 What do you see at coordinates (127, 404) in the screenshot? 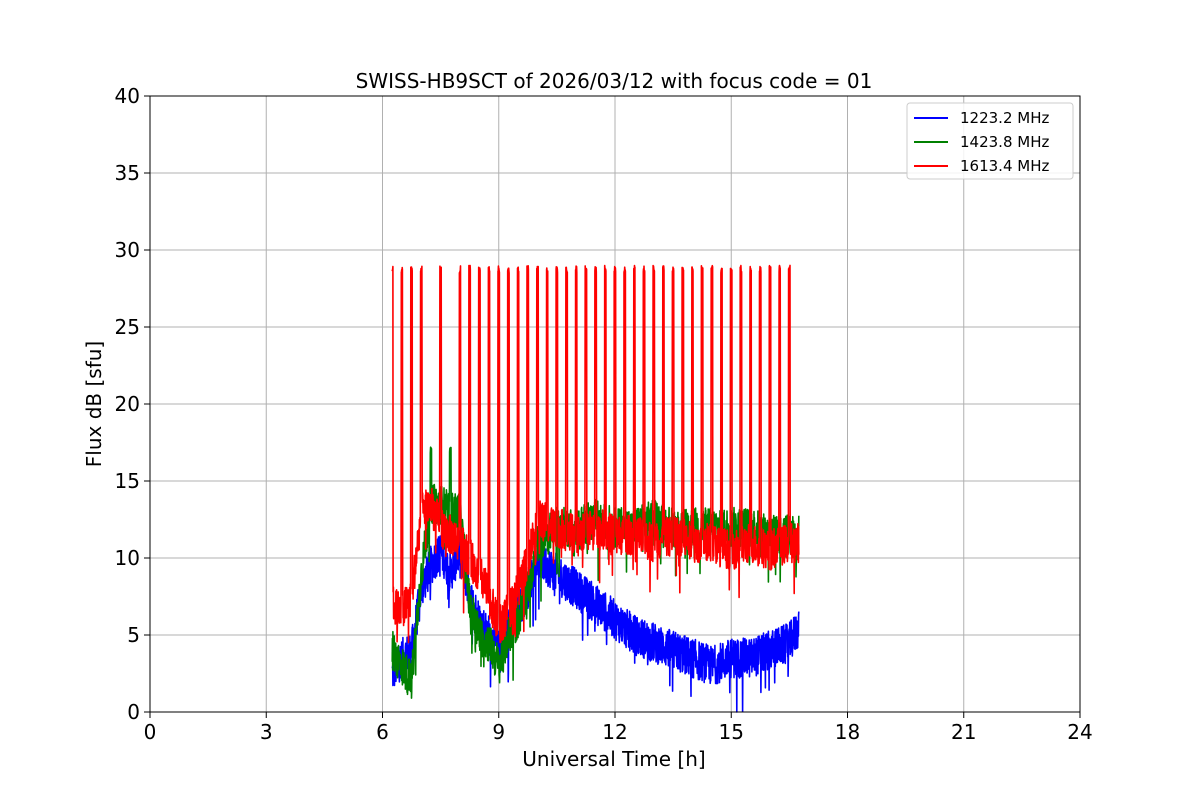
I see `y-tick-label: 20` at bounding box center [127, 404].